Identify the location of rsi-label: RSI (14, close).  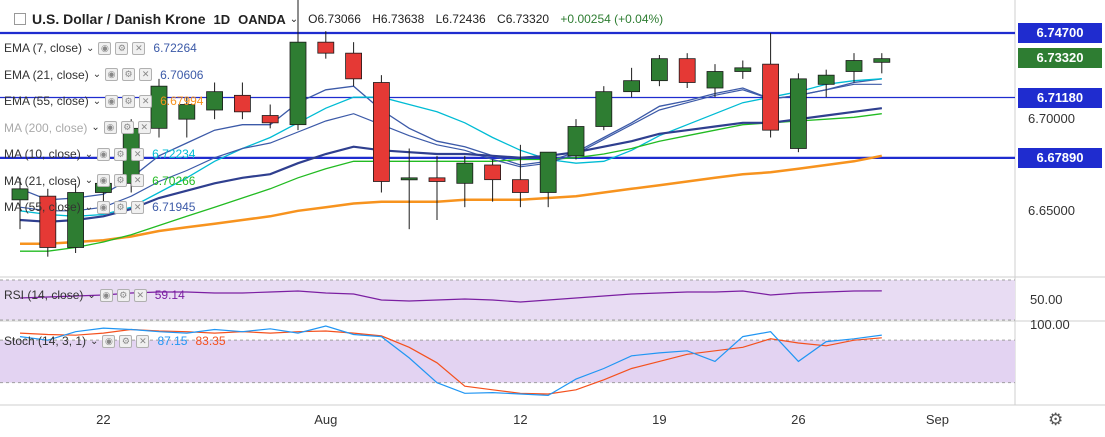
(44, 295).